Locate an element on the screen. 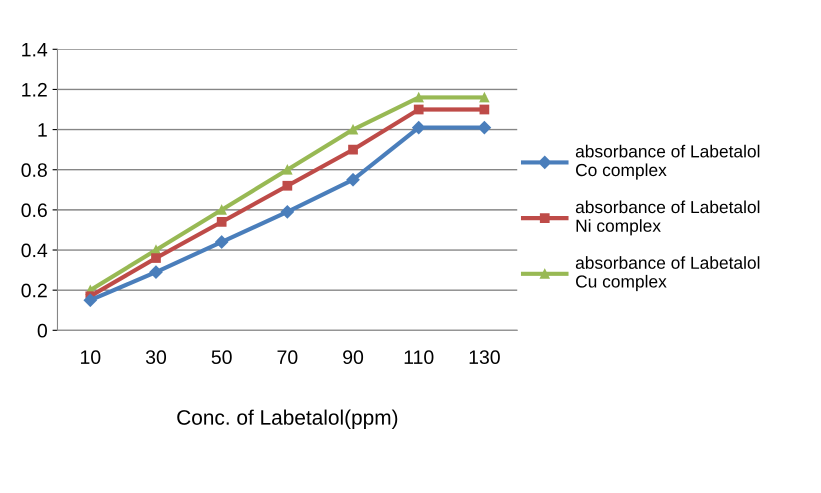  y-tick-label: 0 is located at coordinates (42, 331).